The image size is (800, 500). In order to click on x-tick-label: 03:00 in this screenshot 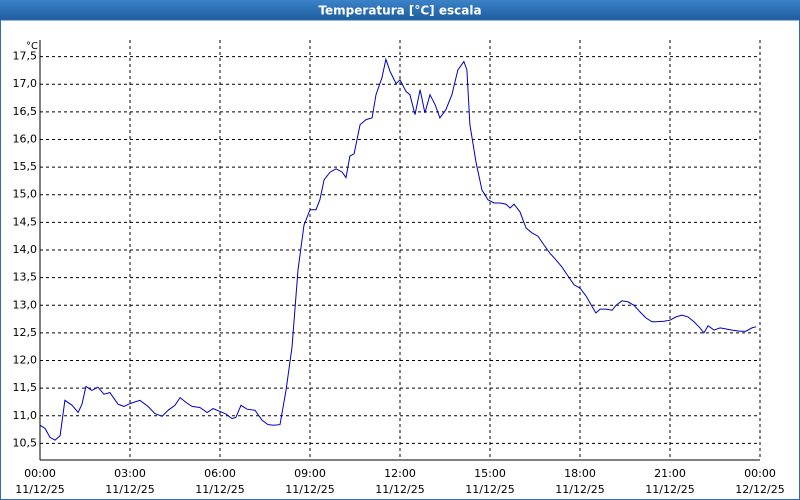, I will do `click(130, 473)`.